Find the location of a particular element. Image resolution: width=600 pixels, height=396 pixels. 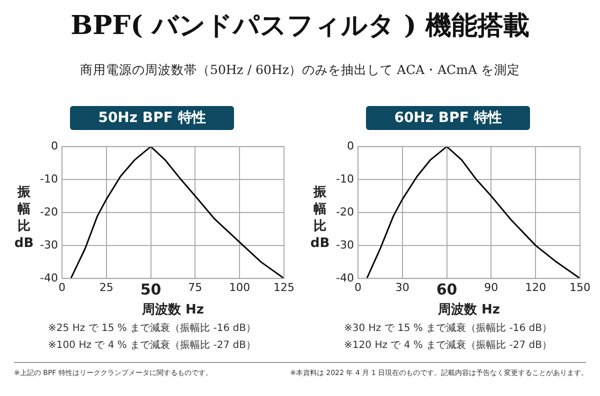

text: 商用電源の周波数帯（50Hz / 60Hz）のみを抽出して ACA・ACmA を測定 is located at coordinates (300, 70).